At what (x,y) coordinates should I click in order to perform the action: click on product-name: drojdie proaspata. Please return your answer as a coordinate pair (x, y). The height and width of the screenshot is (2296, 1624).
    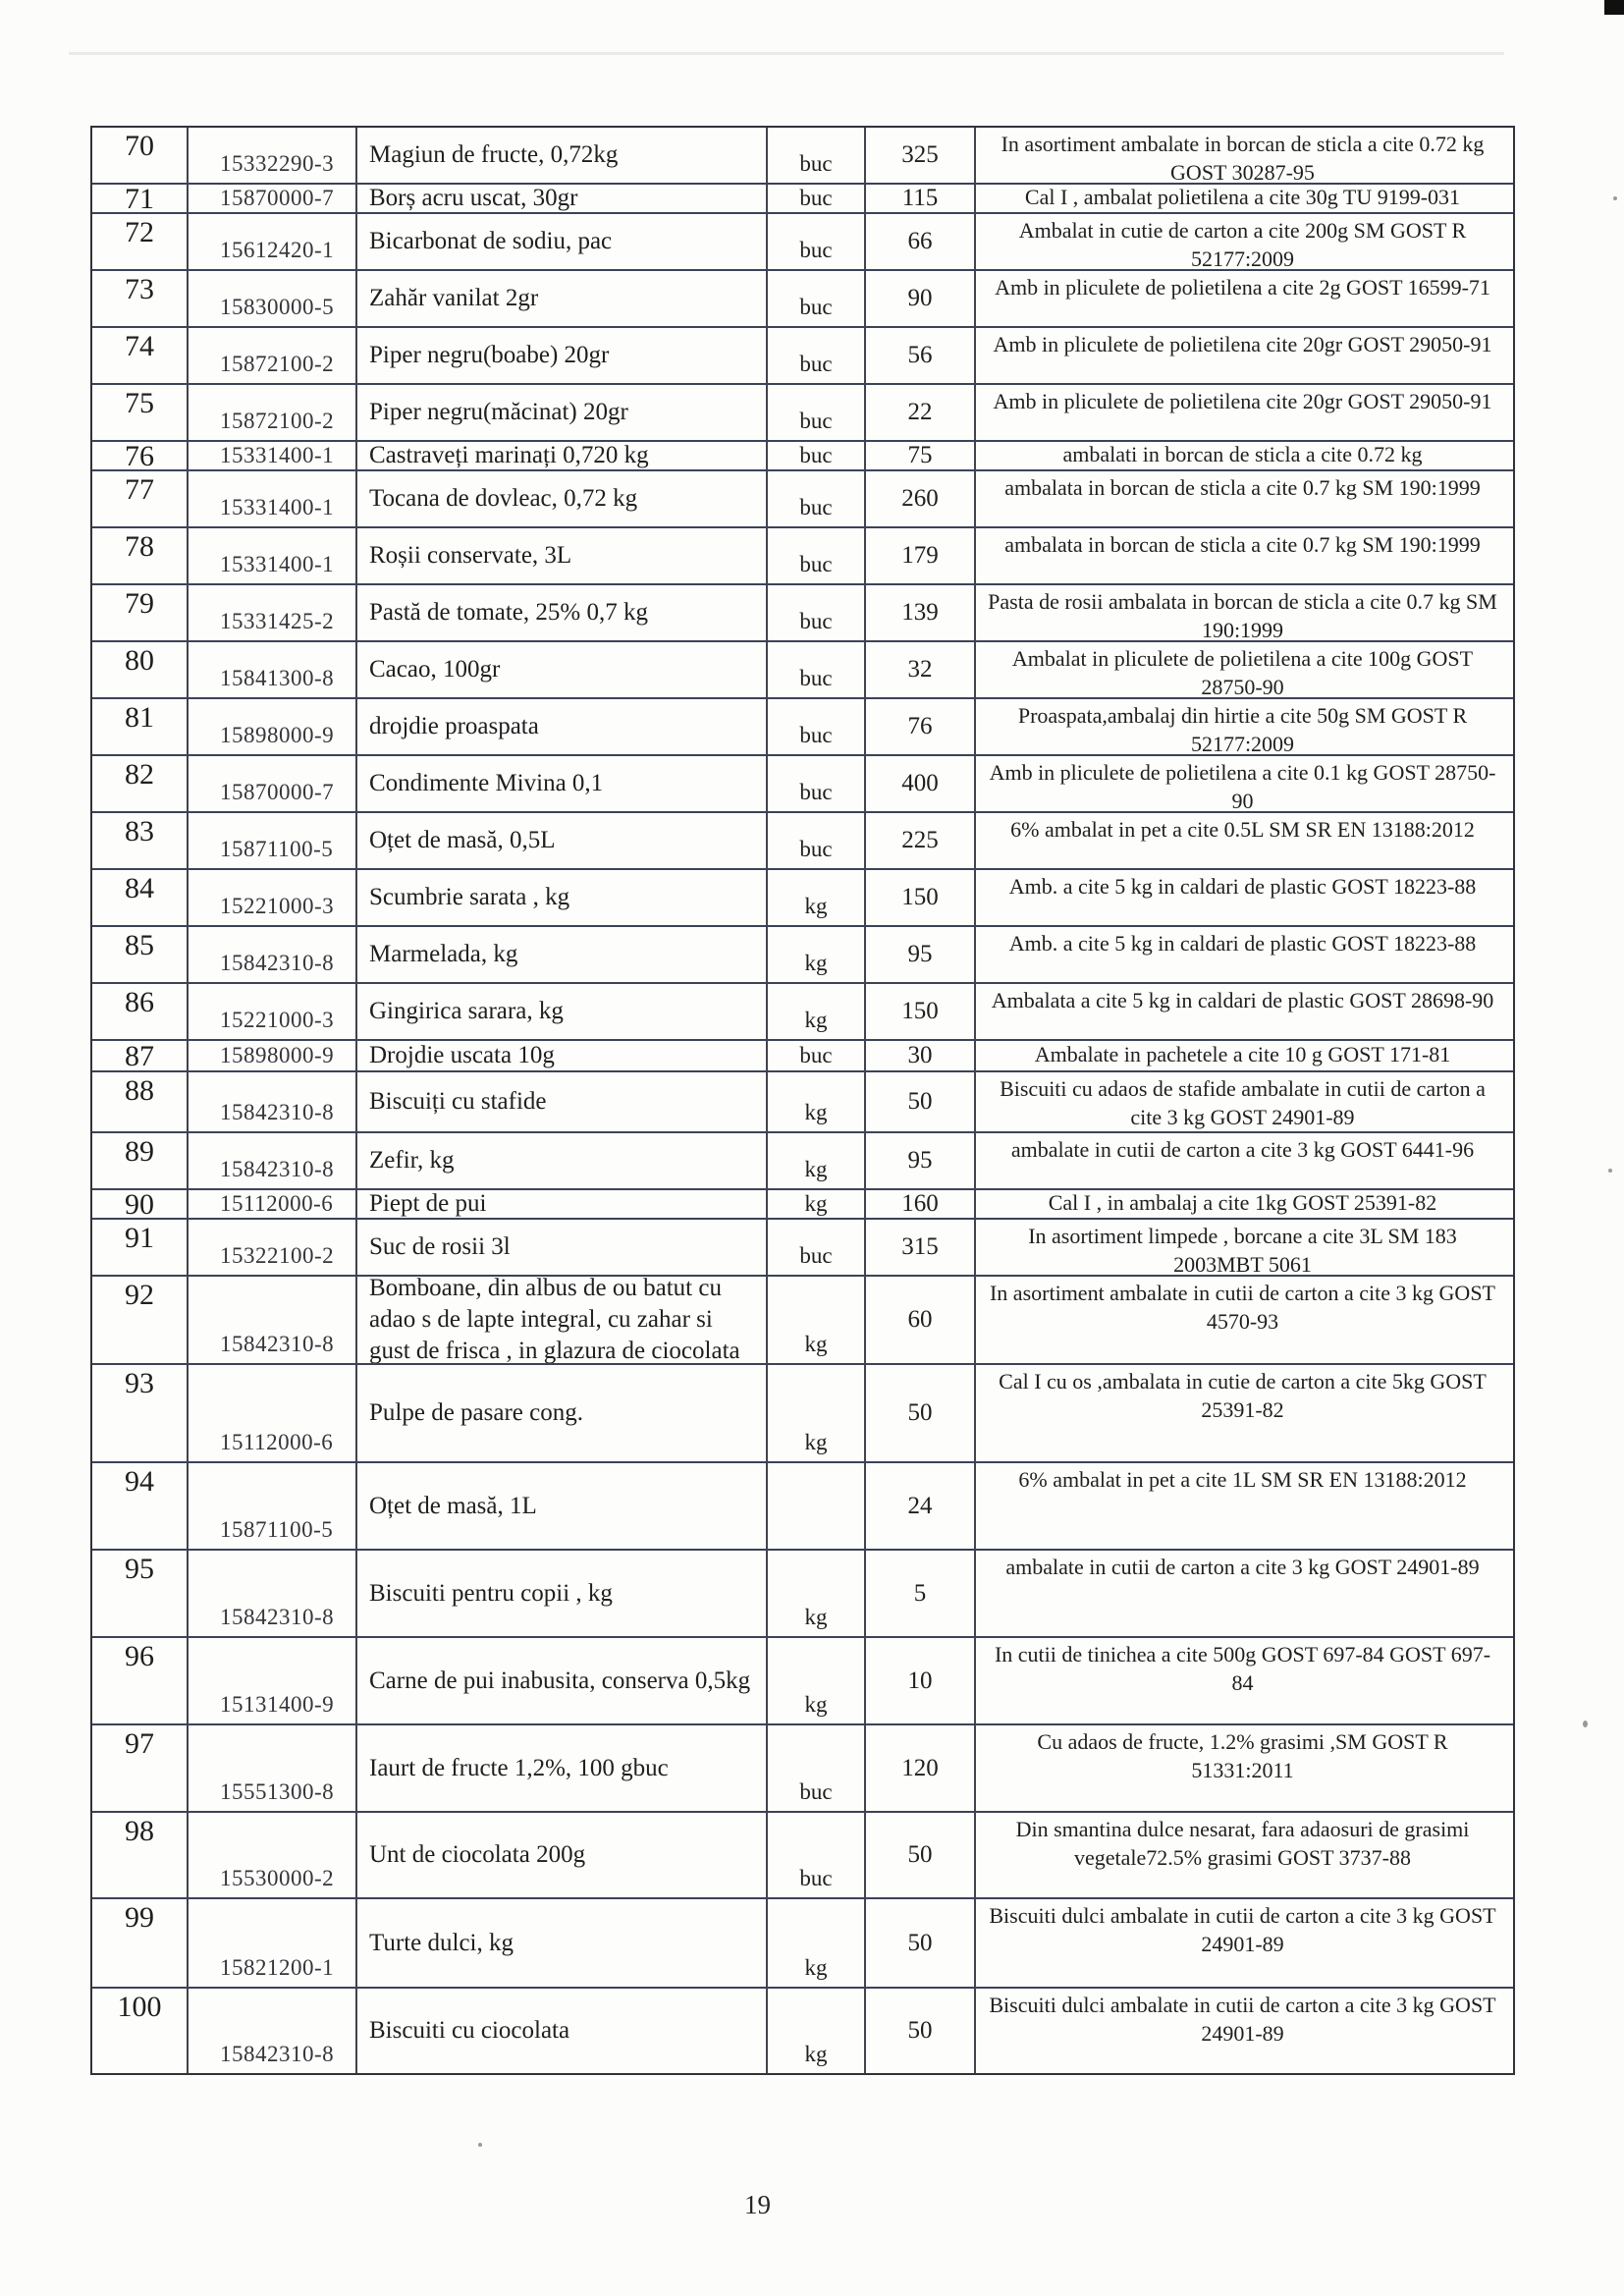
    Looking at the image, I should click on (454, 726).